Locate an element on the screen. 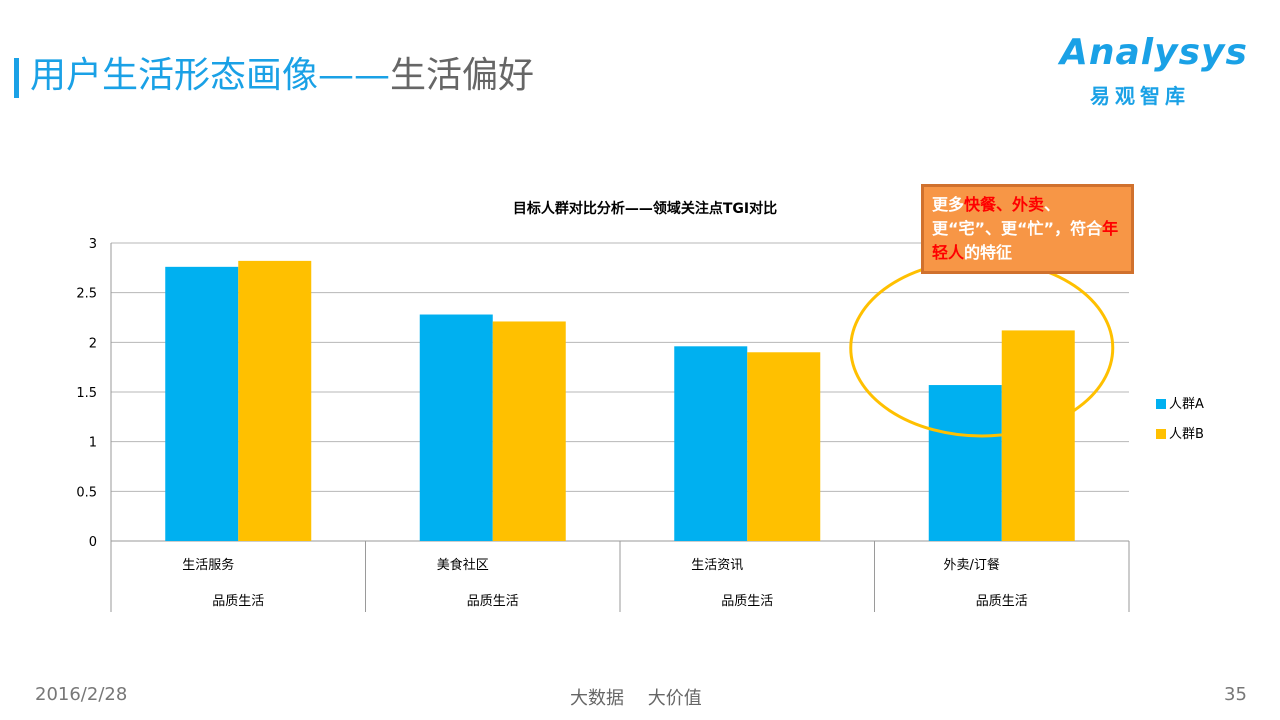  y-tick-label: 2.5 is located at coordinates (86, 294).